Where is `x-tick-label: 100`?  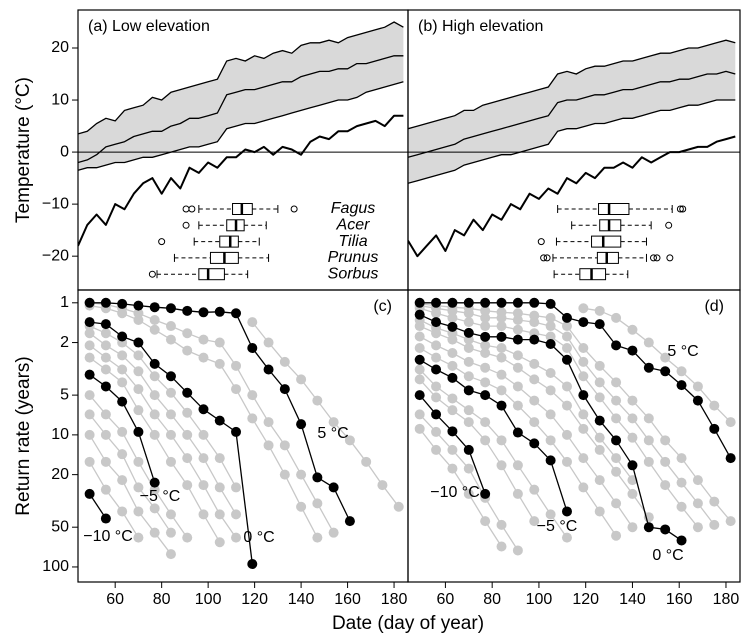 x-tick-label: 100 is located at coordinates (539, 599).